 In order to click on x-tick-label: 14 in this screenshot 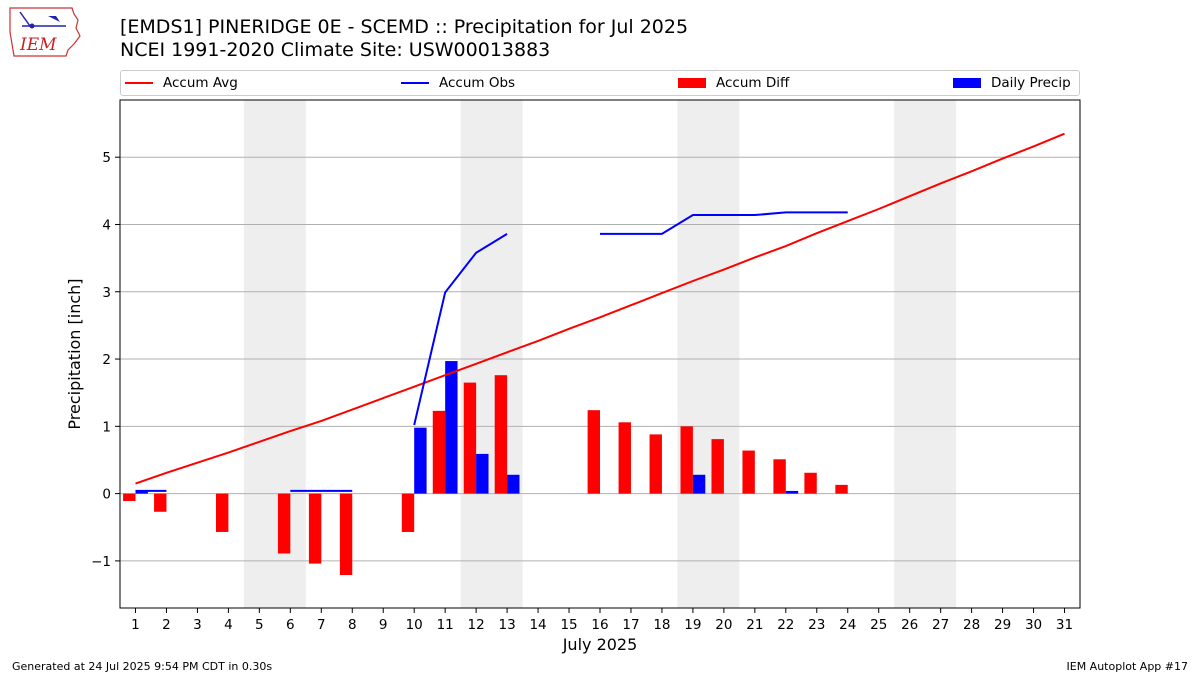, I will do `click(537, 625)`.